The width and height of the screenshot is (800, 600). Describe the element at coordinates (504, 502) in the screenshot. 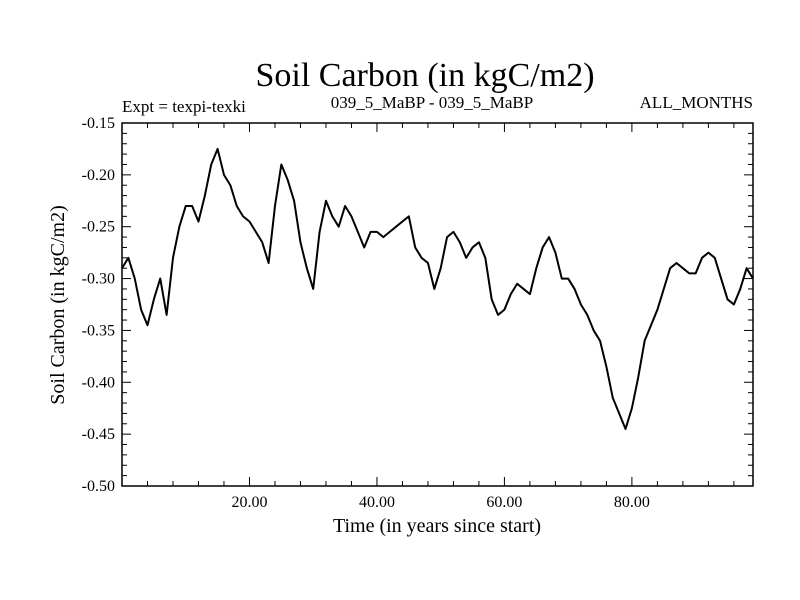

I see `x-tick-label: 60.00` at that location.